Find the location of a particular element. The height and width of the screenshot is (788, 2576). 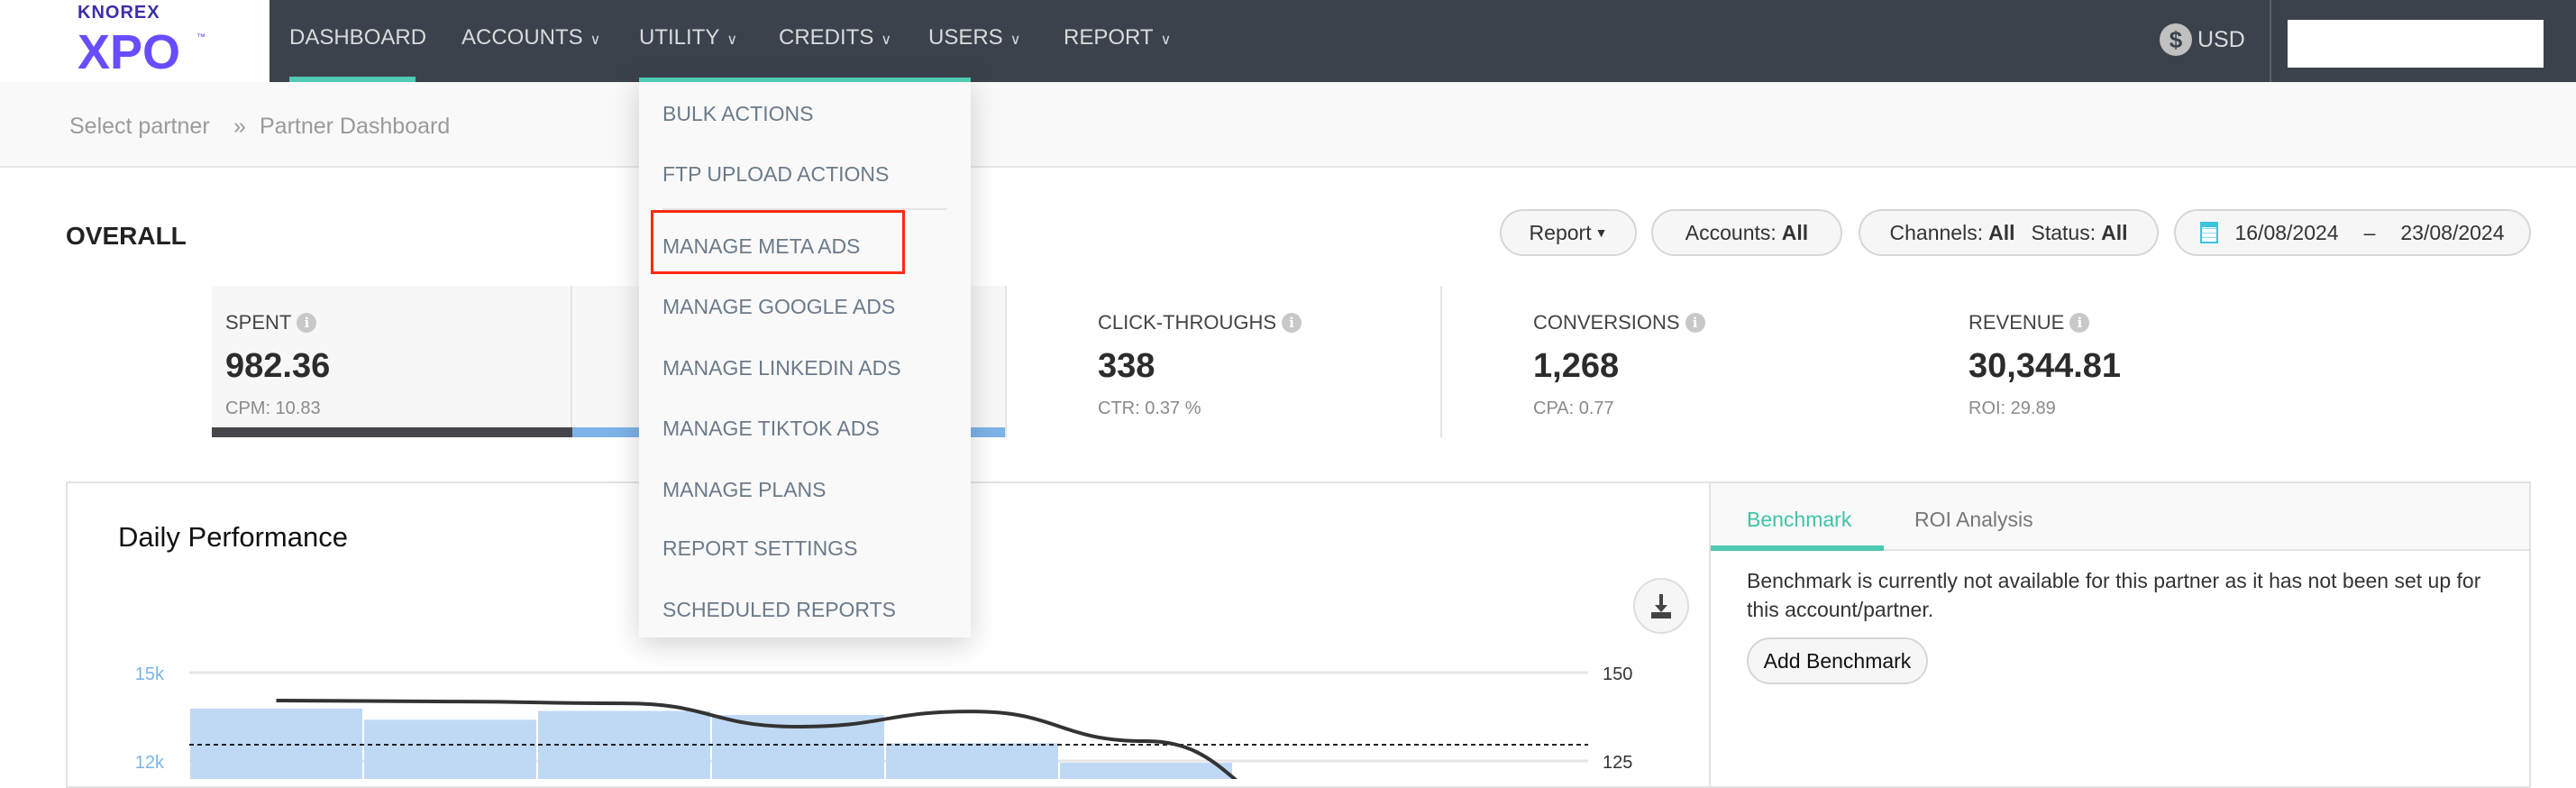

date-from: 16/08/2024 is located at coordinates (2286, 232).